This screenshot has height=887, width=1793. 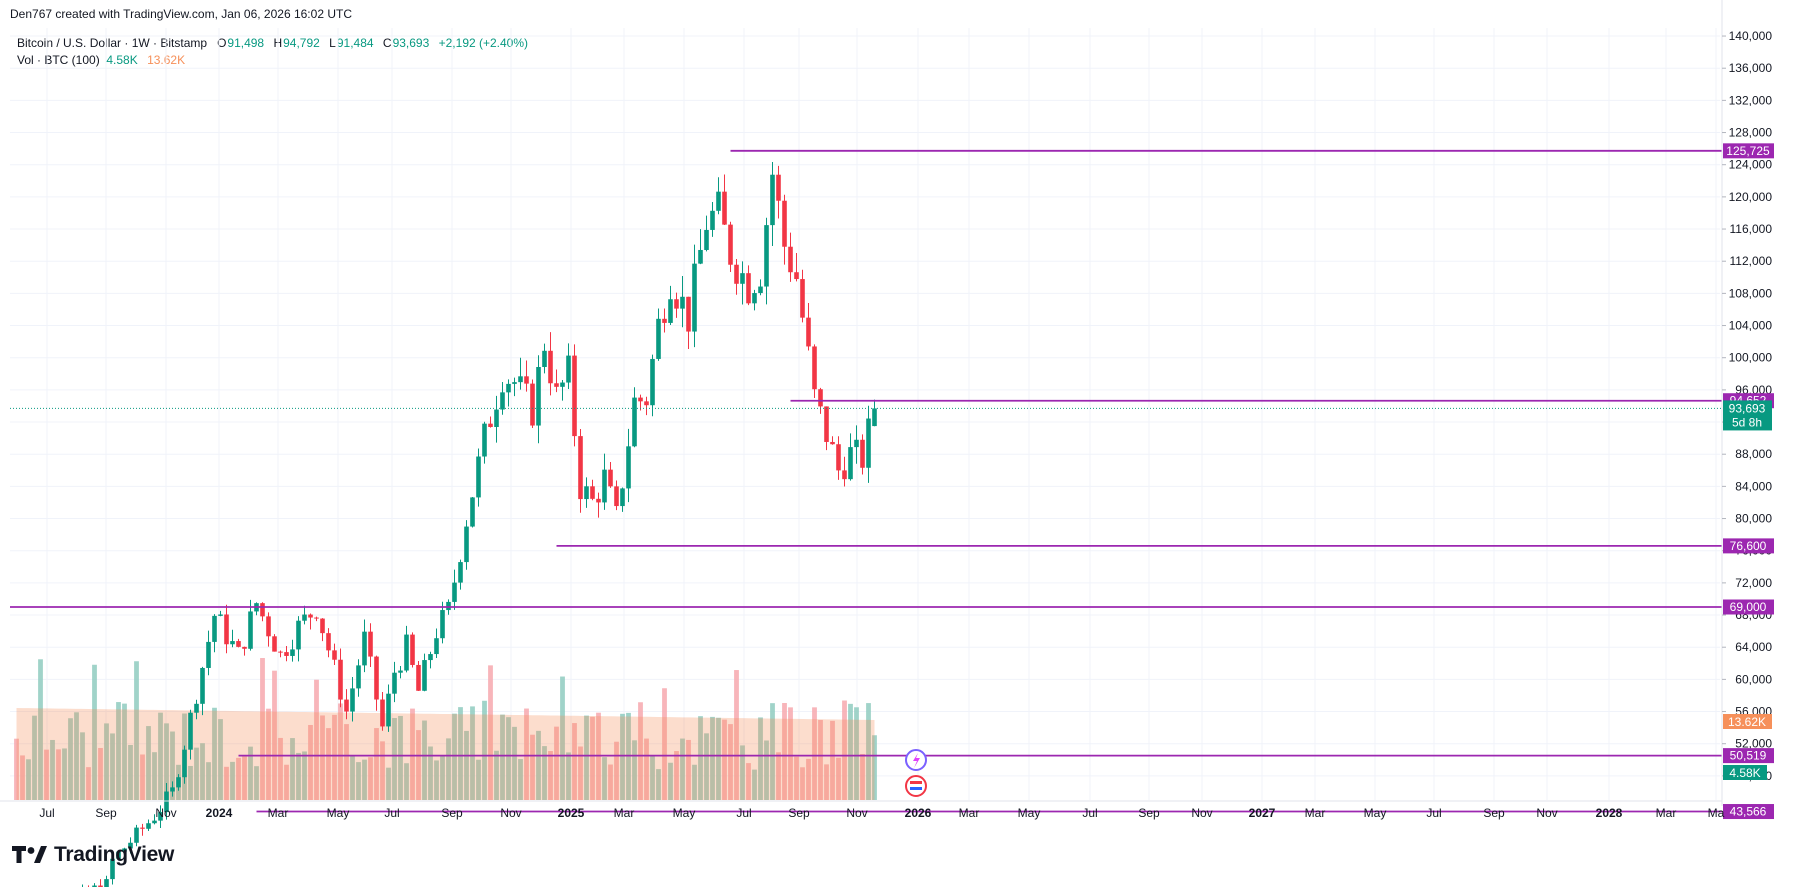 What do you see at coordinates (1748, 812) in the screenshot?
I see `level-tag-5-bg` at bounding box center [1748, 812].